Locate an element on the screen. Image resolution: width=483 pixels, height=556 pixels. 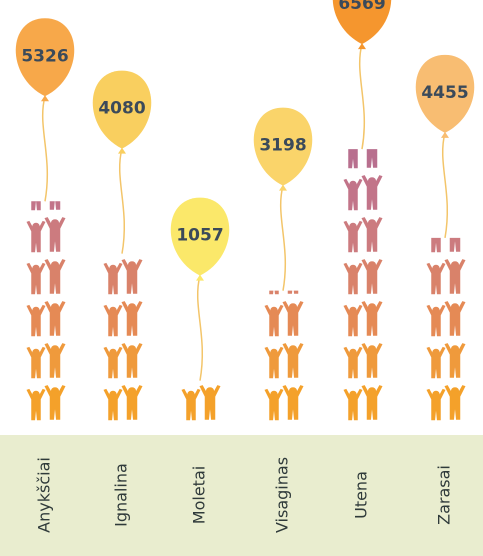
value-label: 1057 is located at coordinates (199, 236).